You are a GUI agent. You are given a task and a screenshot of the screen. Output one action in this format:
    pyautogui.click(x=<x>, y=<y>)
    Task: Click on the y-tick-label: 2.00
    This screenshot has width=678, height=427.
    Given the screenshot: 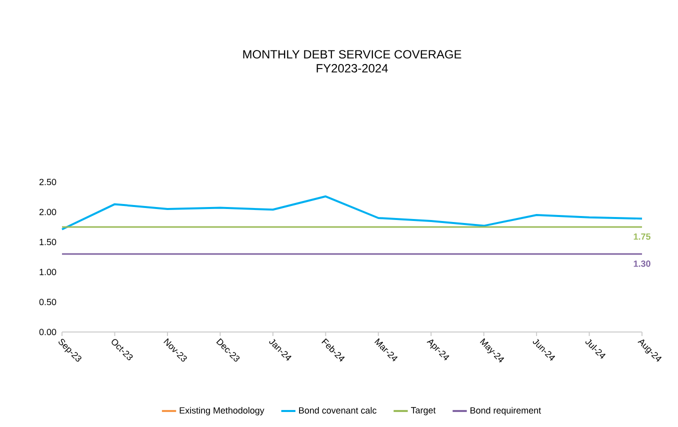 What is the action you would take?
    pyautogui.click(x=47, y=212)
    